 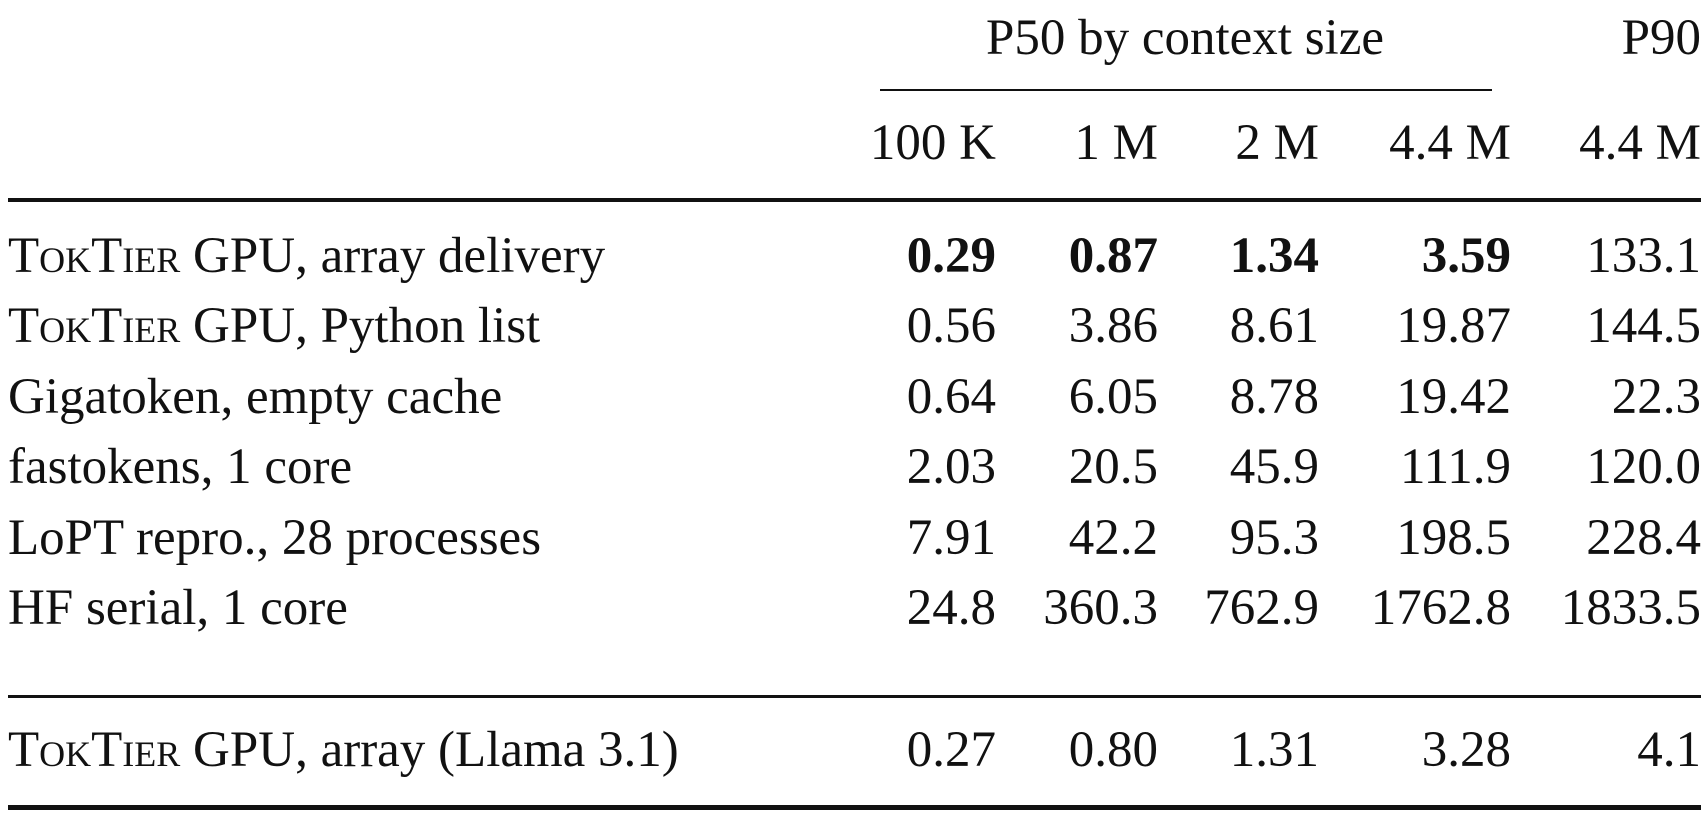 I want to click on cell-1m: 360.3, so click(x=1100, y=608).